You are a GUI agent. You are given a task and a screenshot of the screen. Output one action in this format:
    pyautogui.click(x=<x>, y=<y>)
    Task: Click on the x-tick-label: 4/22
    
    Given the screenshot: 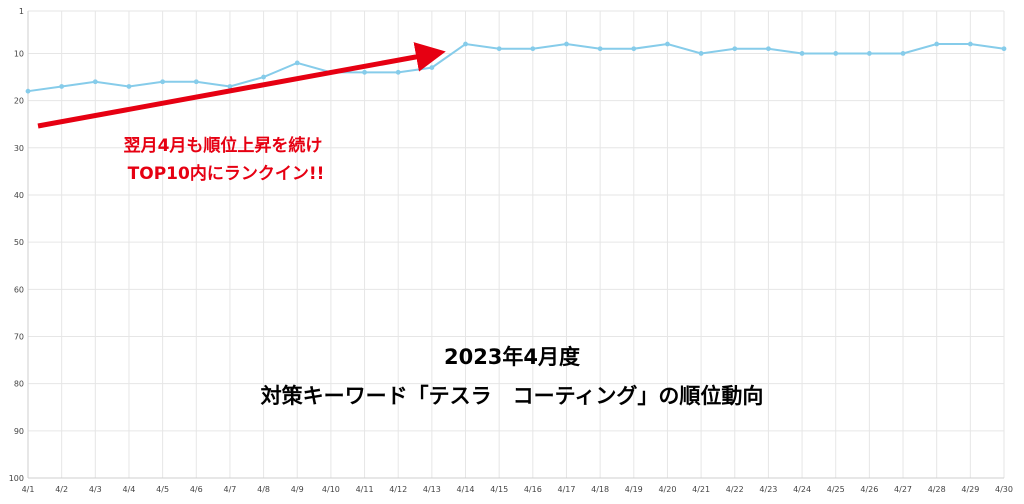 What is the action you would take?
    pyautogui.click(x=735, y=489)
    